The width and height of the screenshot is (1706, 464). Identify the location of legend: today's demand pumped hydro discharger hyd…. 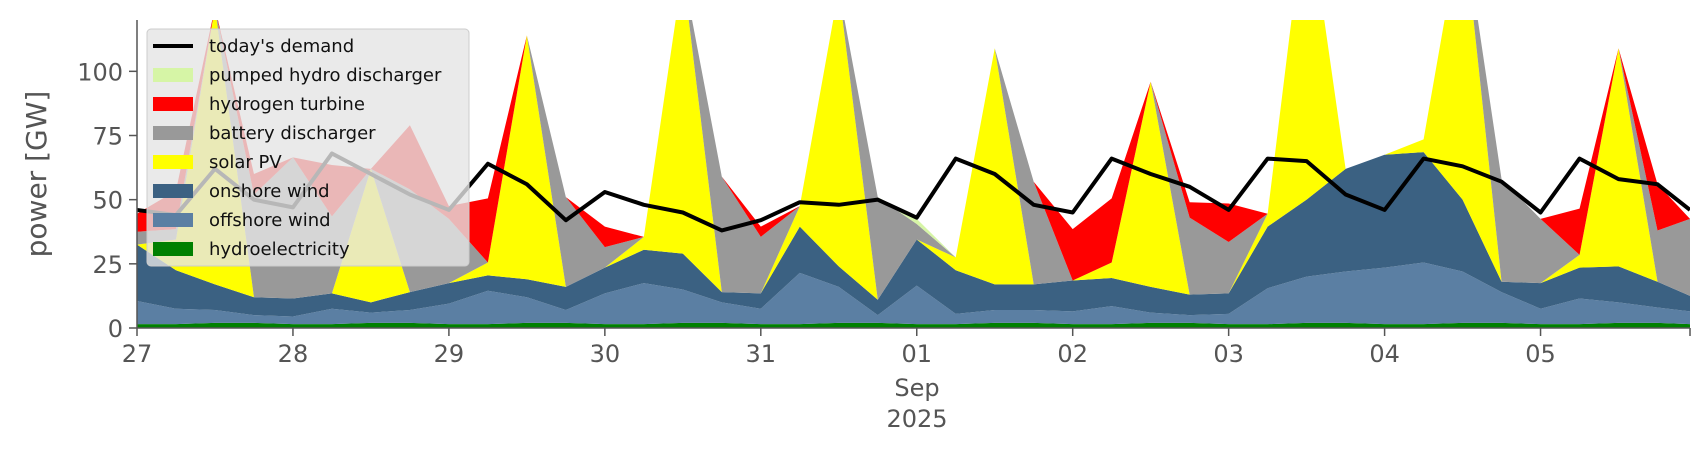
(308, 147).